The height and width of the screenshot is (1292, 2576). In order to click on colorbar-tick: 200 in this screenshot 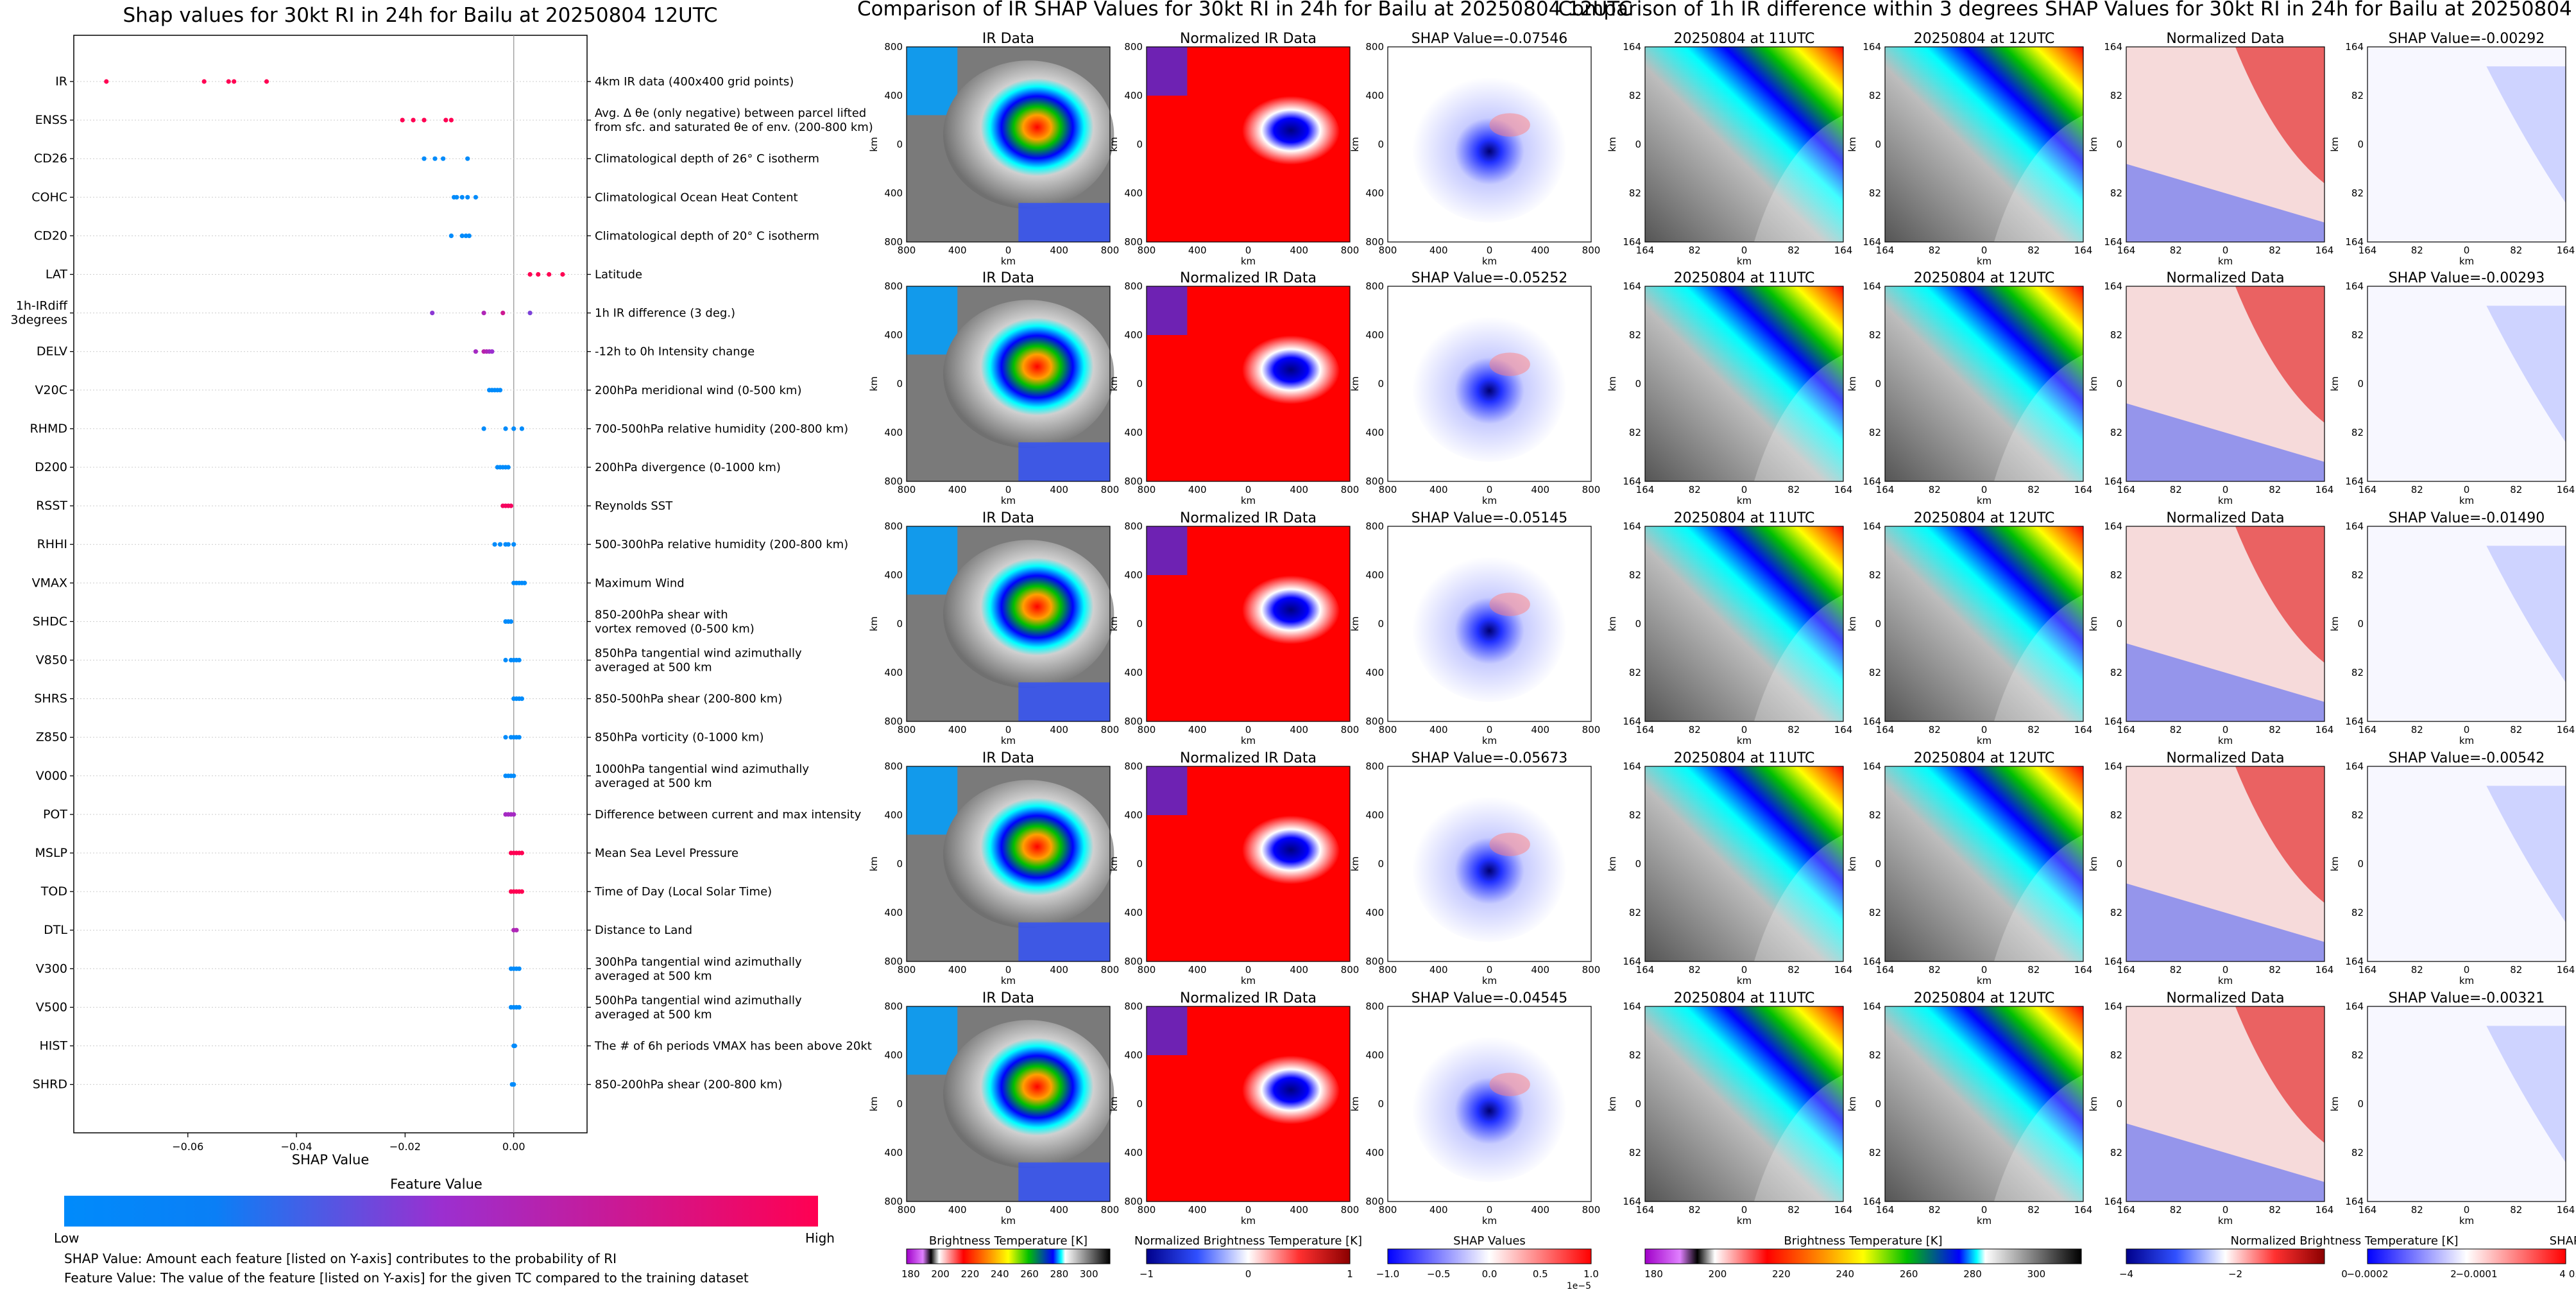, I will do `click(940, 1274)`.